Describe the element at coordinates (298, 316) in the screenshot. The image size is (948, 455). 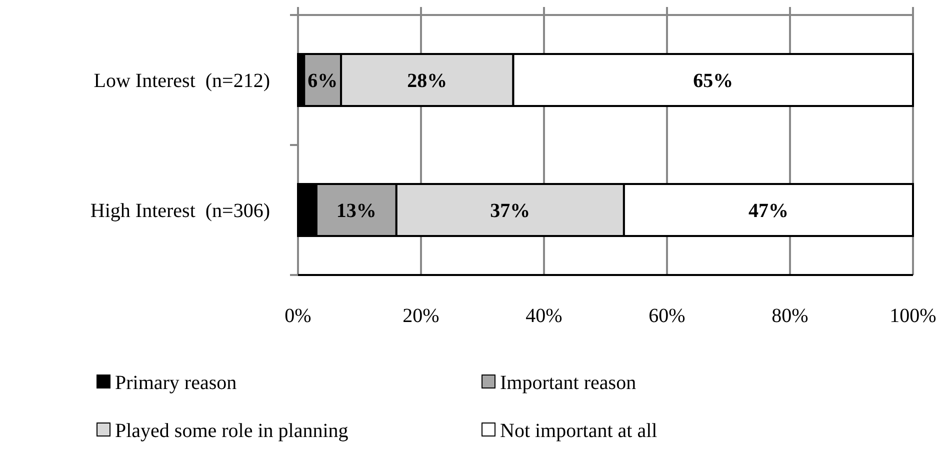
I see `x-tick-label: 0%` at that location.